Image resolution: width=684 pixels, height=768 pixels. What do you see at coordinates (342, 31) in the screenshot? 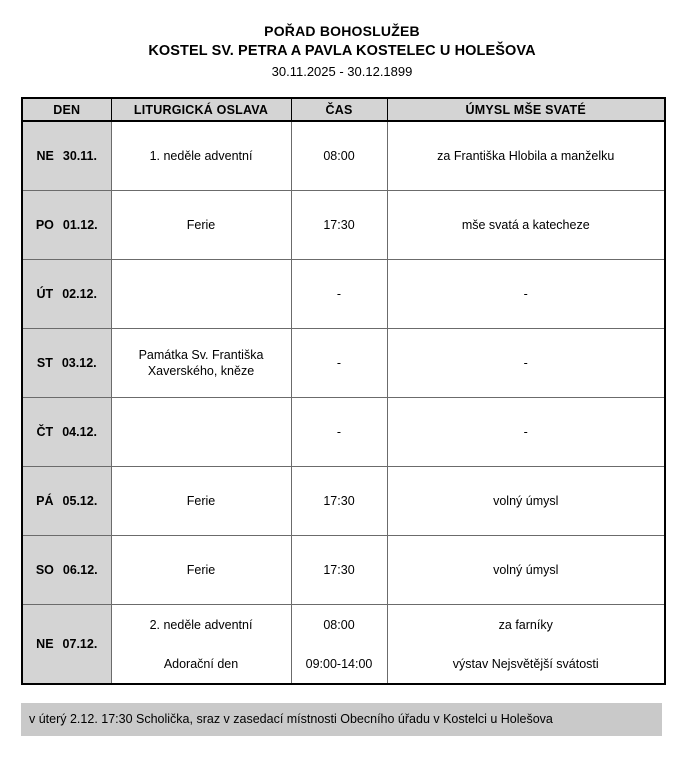
I see `page-title: POŘAD BOHOSLUŽEB` at bounding box center [342, 31].